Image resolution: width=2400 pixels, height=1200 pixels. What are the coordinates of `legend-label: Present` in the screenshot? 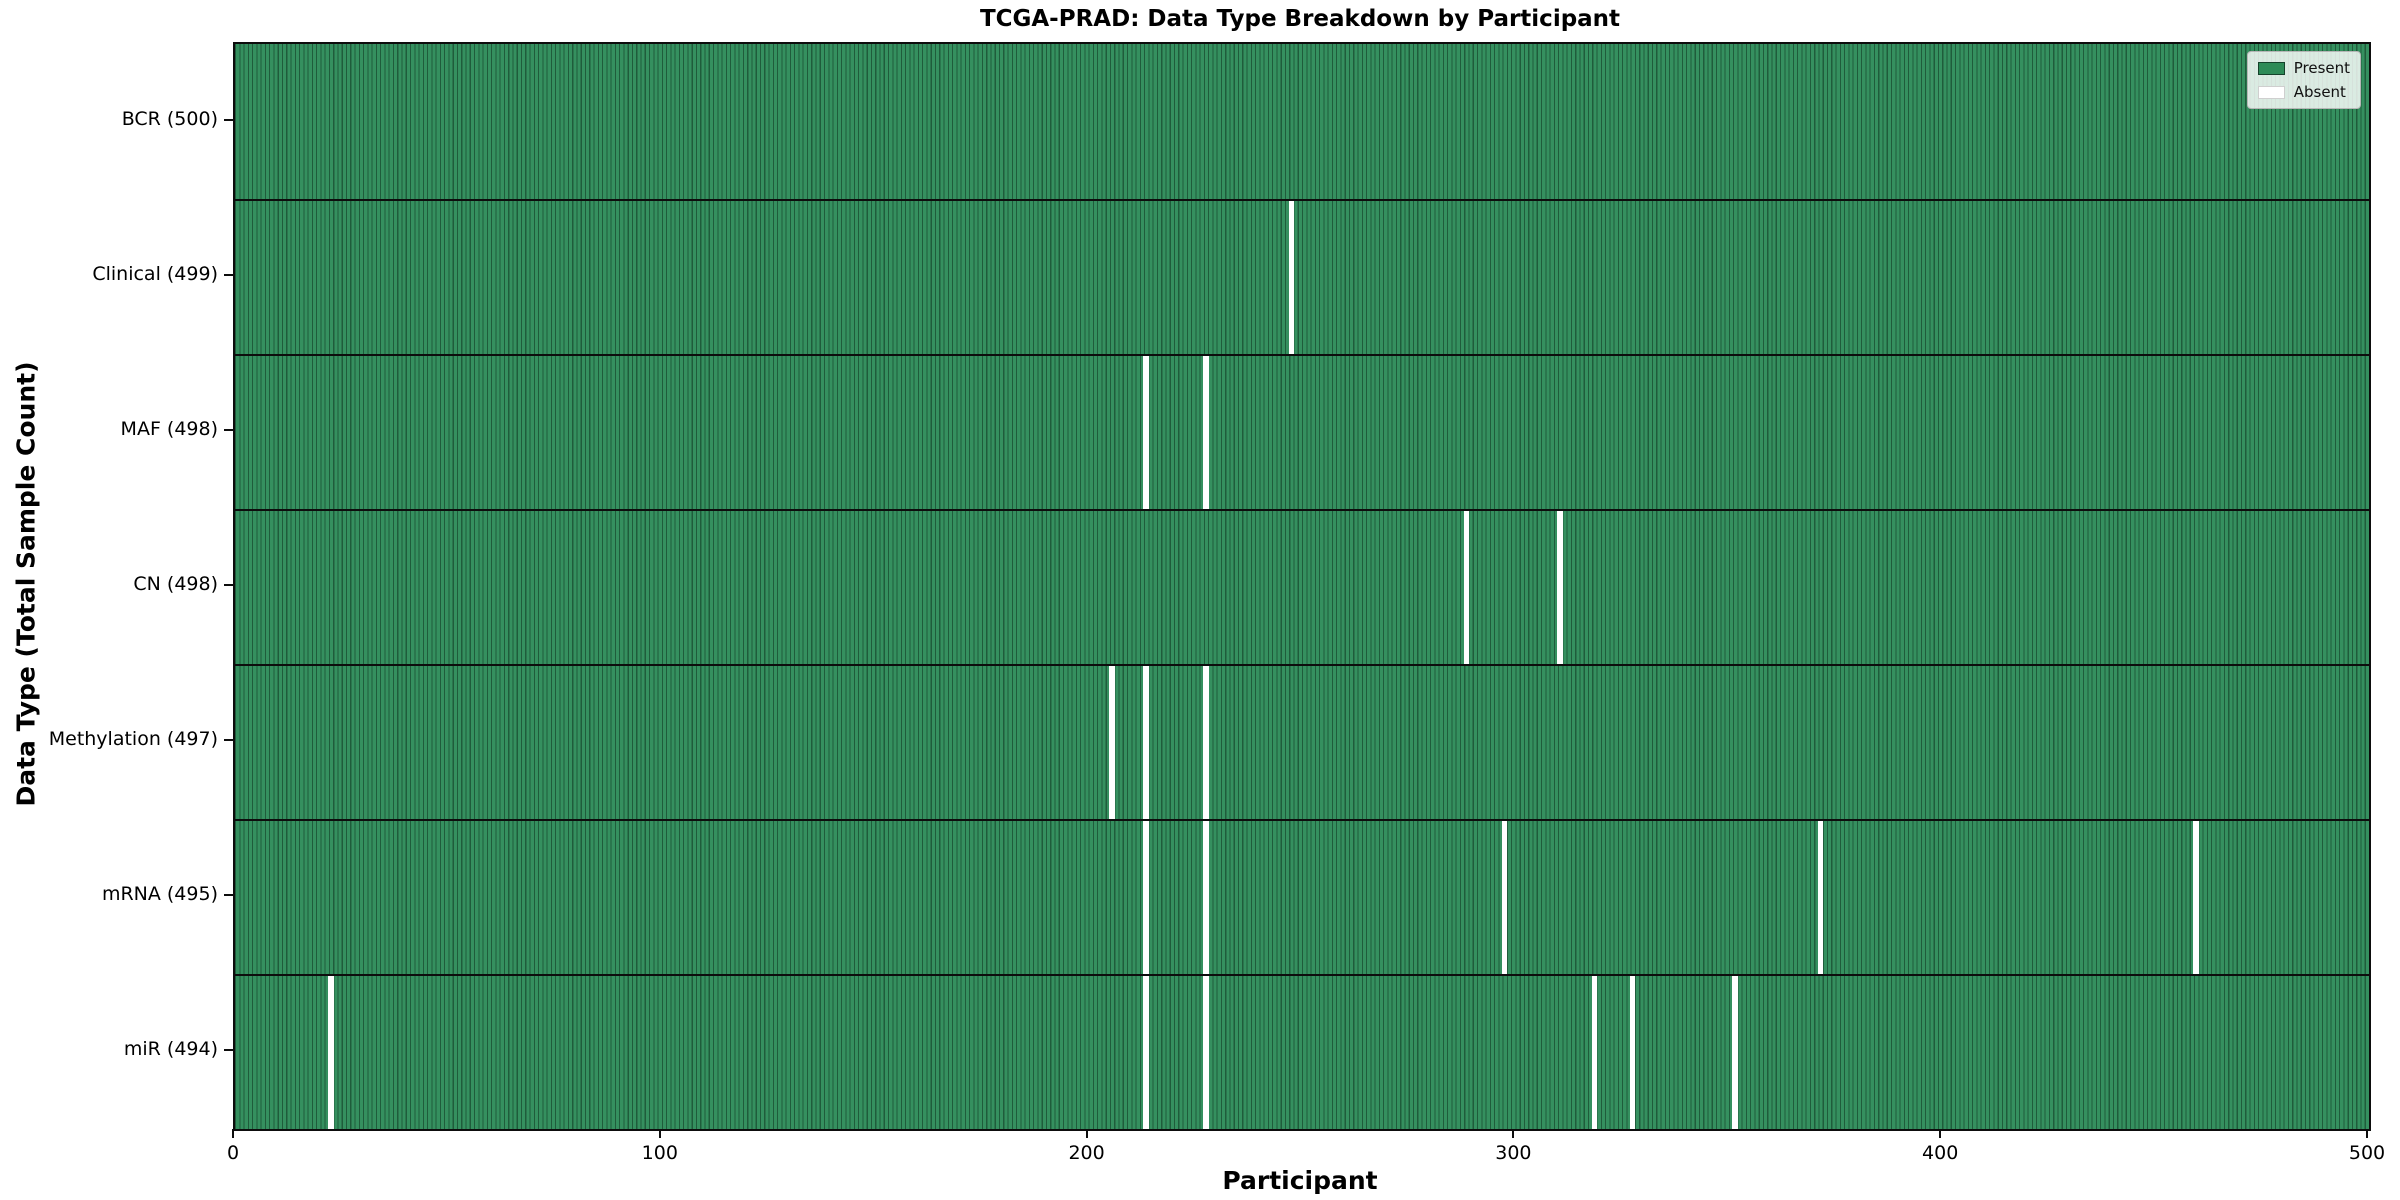 It's located at (2321, 68).